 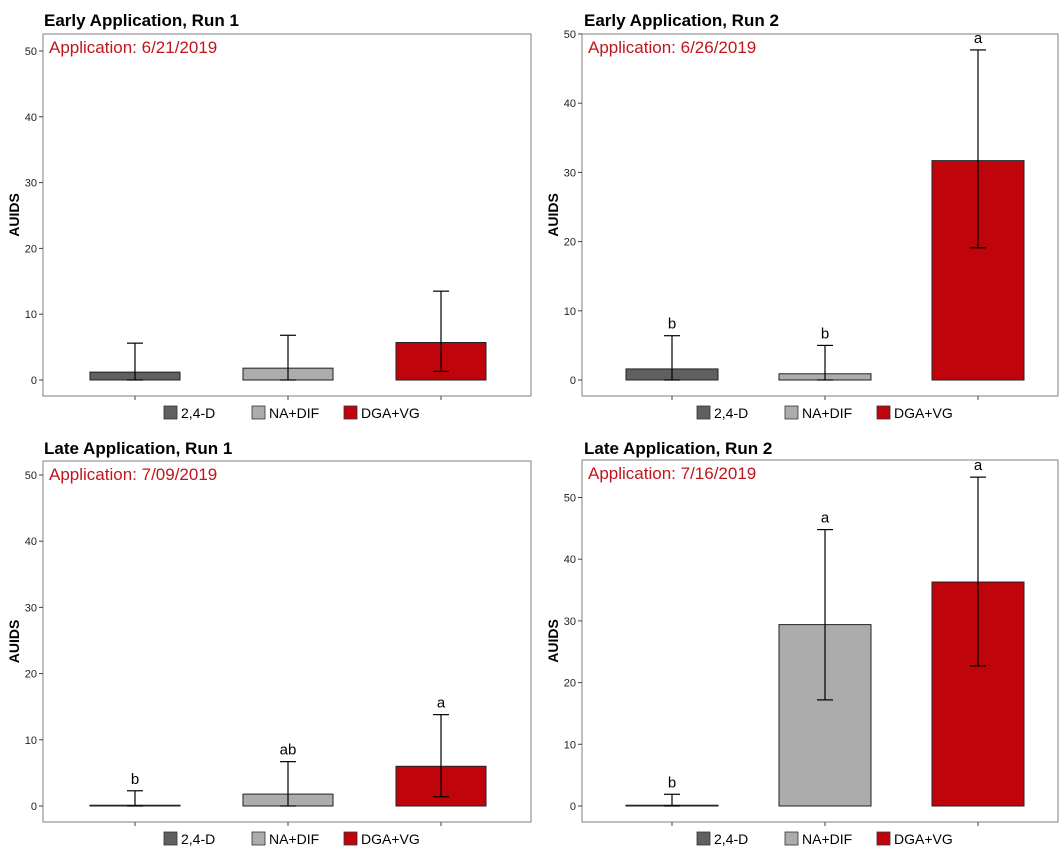 I want to click on application-date-label: Application: 7/16/2019, so click(x=672, y=473).